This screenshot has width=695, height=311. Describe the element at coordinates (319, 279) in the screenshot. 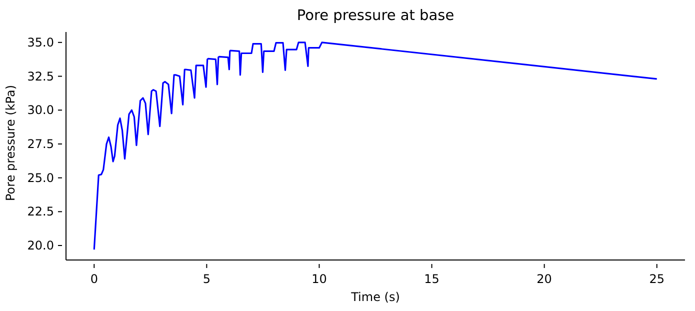

I see `x-tick-label: 10` at that location.